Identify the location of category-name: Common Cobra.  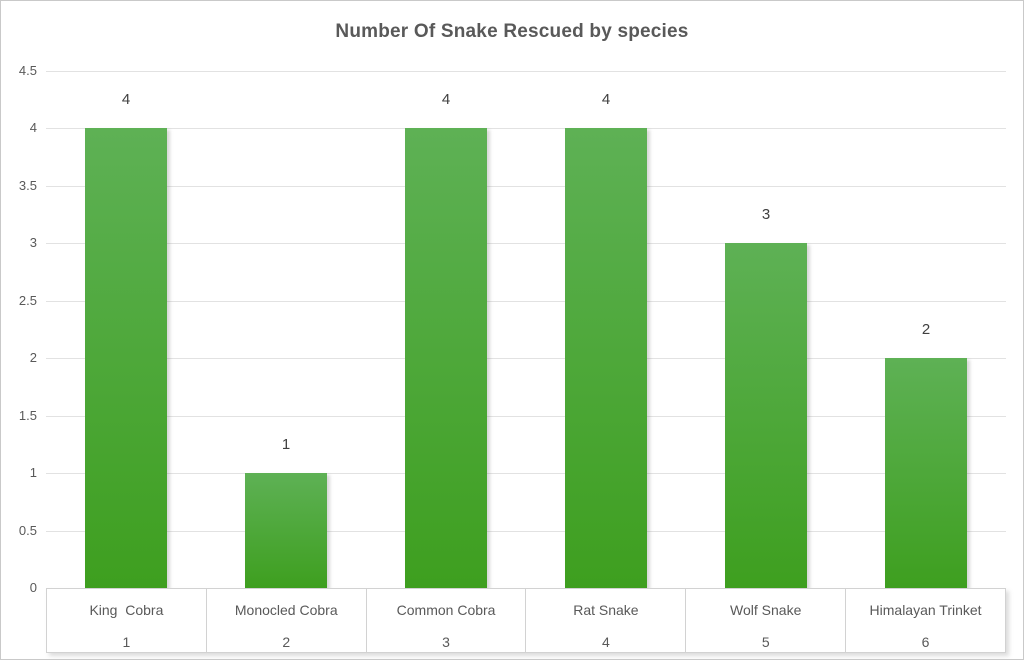
(446, 610).